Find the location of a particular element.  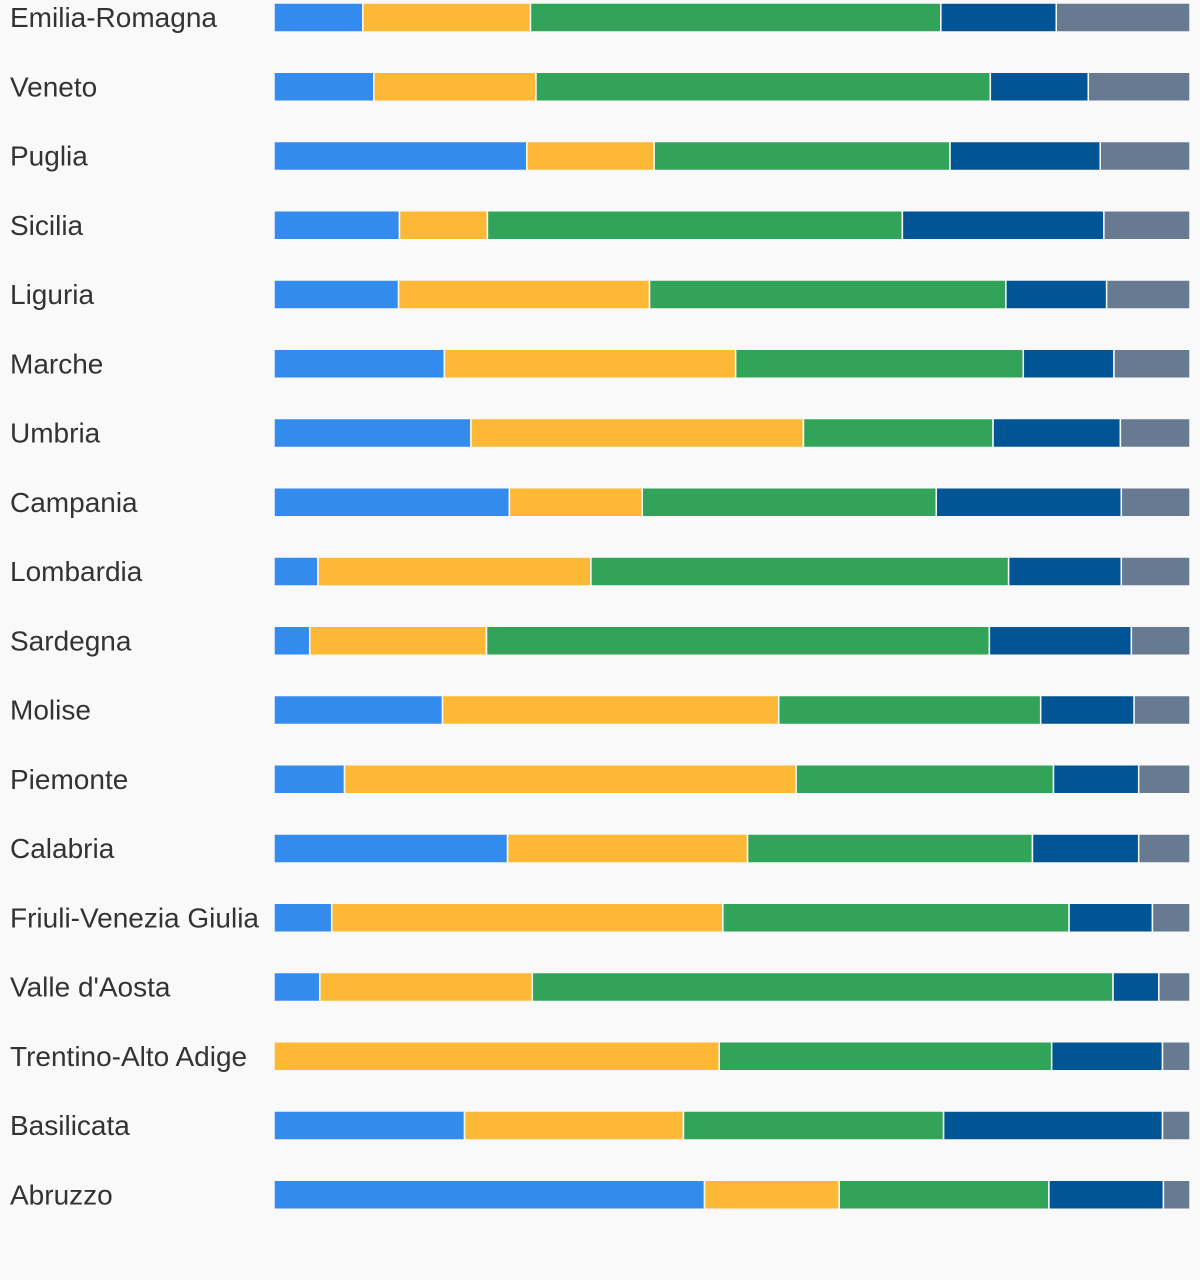

category-label: Sicilia is located at coordinates (47, 225).